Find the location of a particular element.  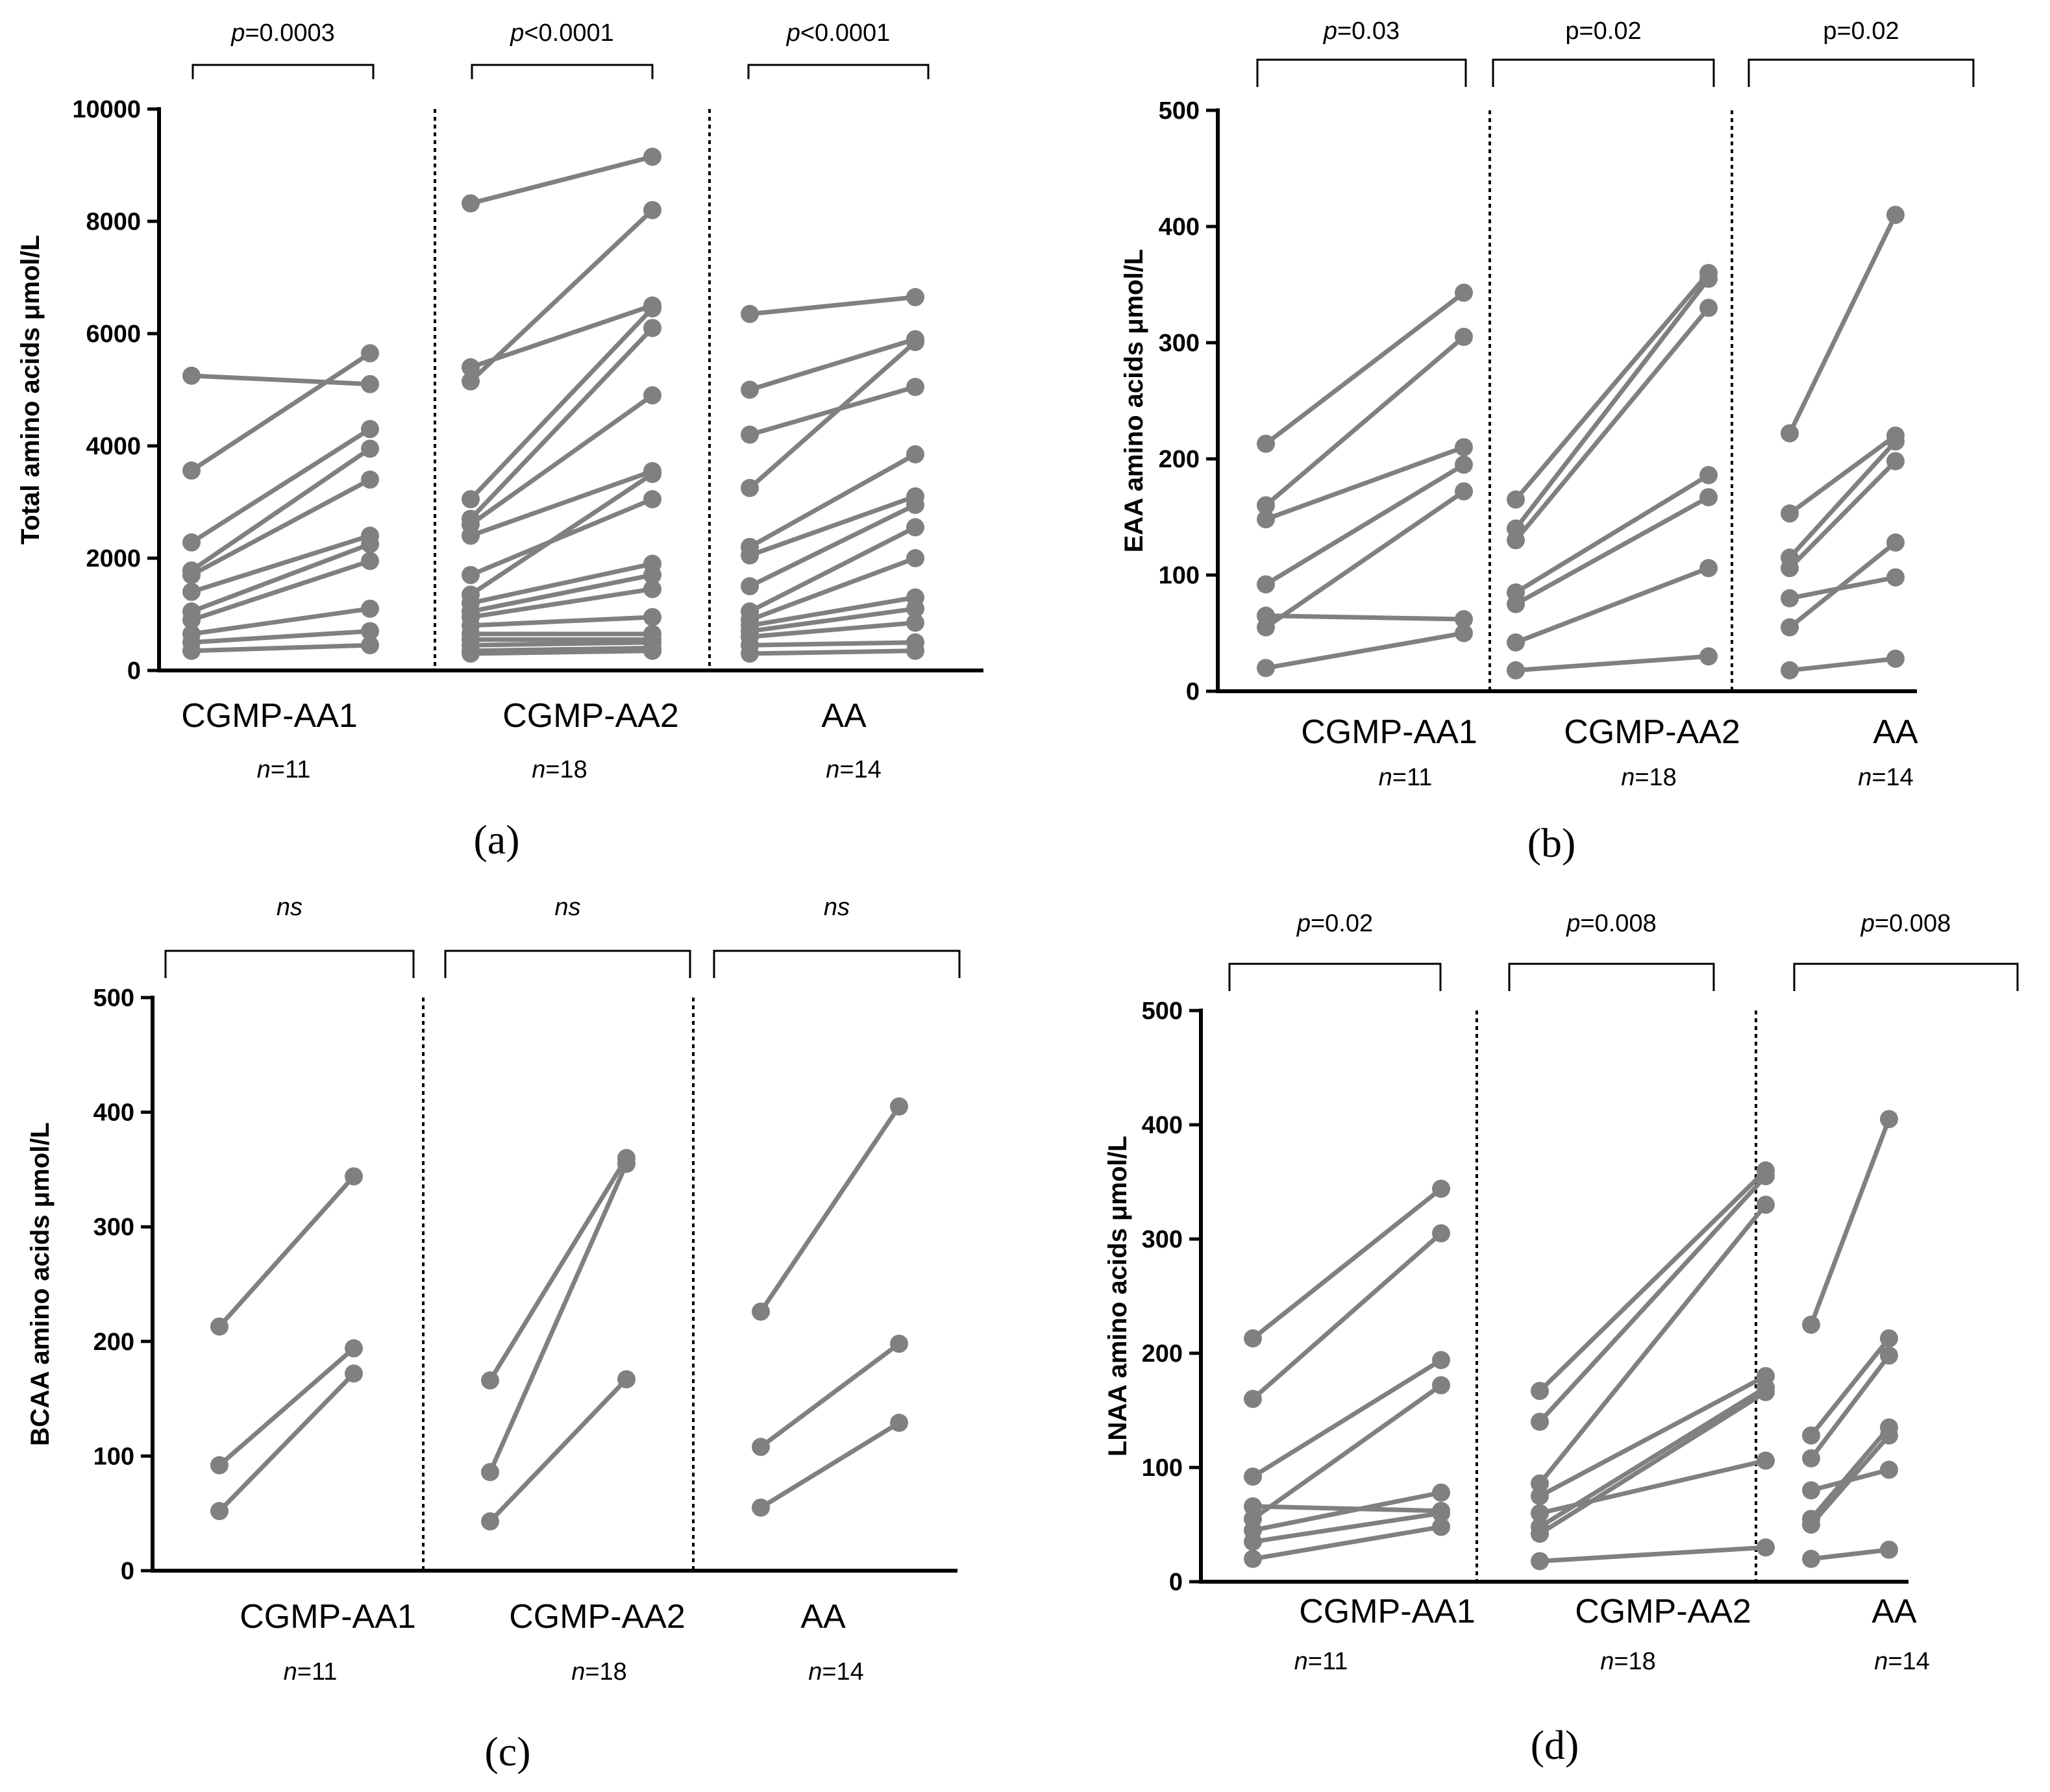

n-label: n=11 is located at coordinates (284, 769).